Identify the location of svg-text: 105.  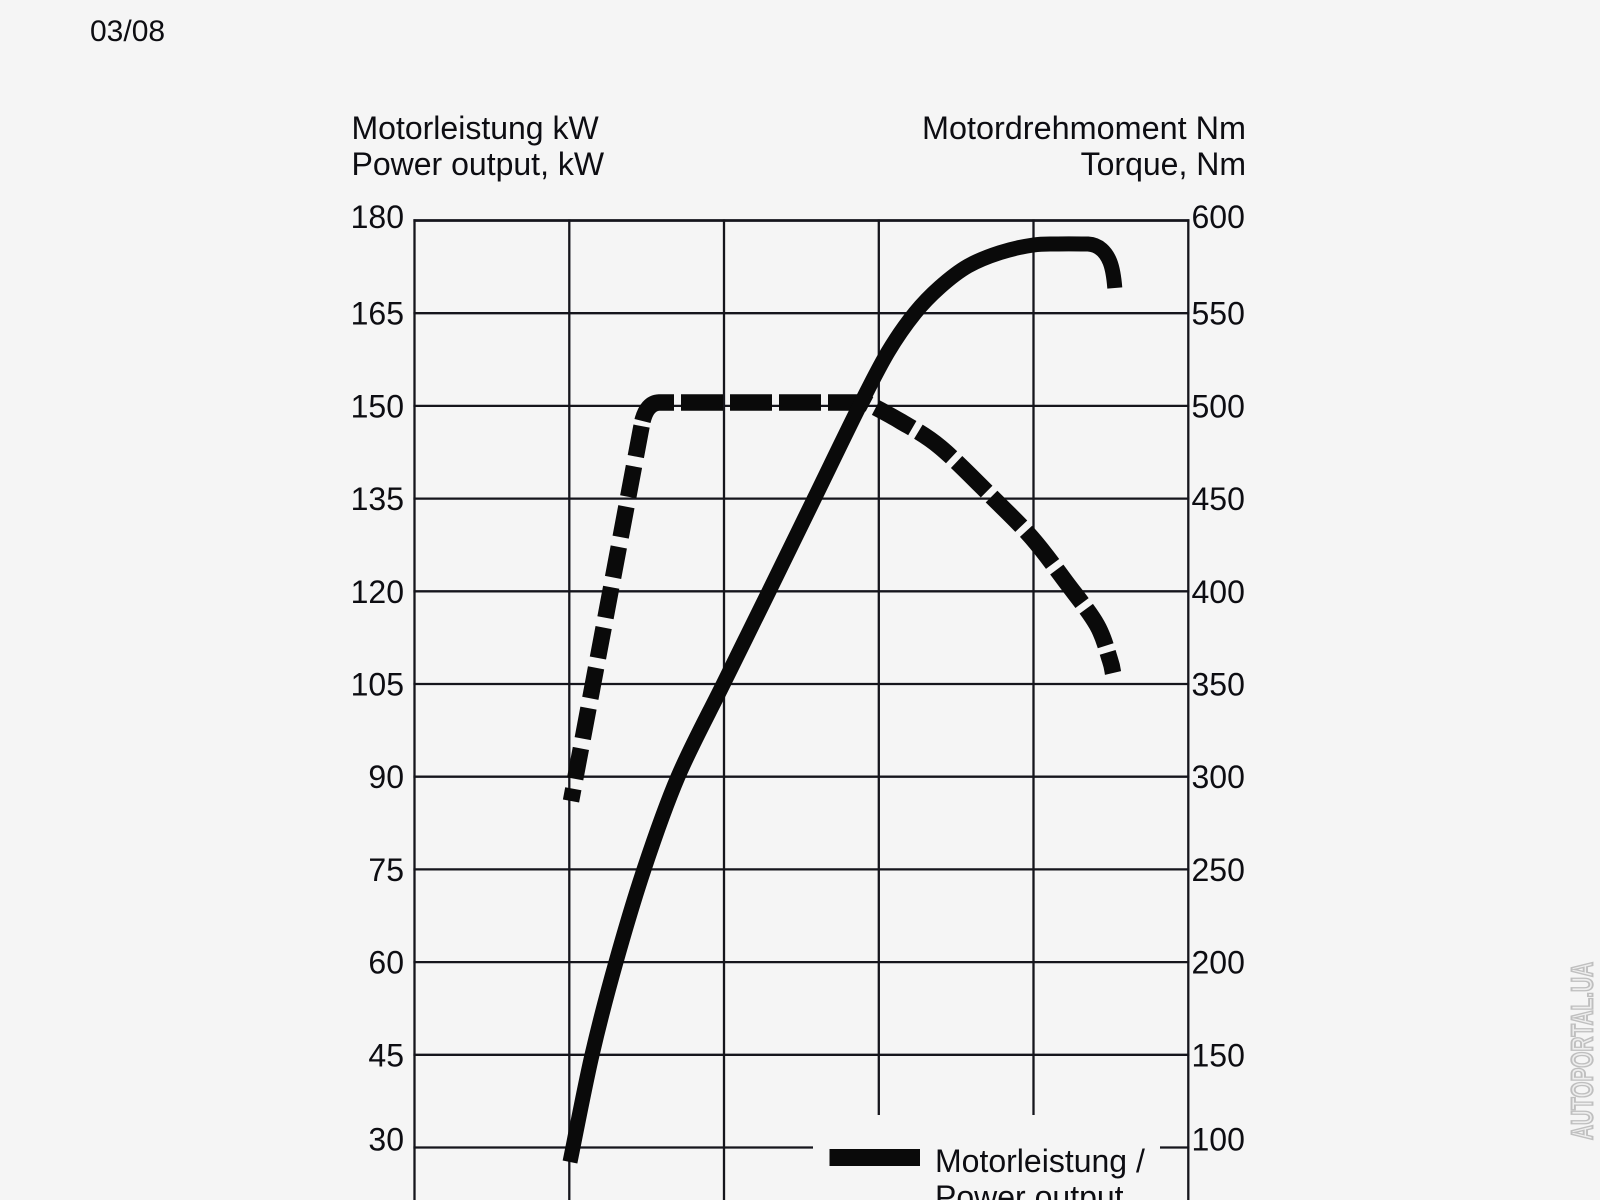
(377, 685).